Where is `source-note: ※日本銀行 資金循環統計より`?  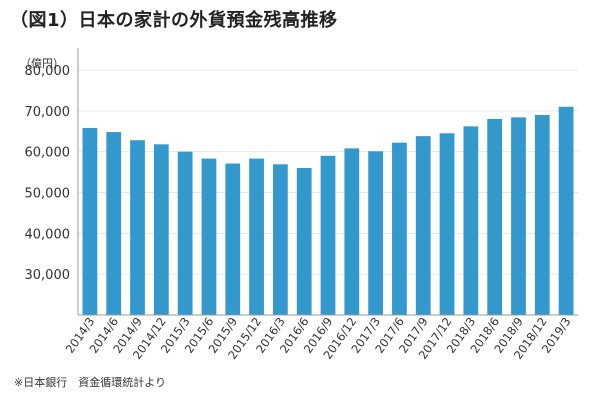 source-note: ※日本銀行 資金循環統計より is located at coordinates (90, 382).